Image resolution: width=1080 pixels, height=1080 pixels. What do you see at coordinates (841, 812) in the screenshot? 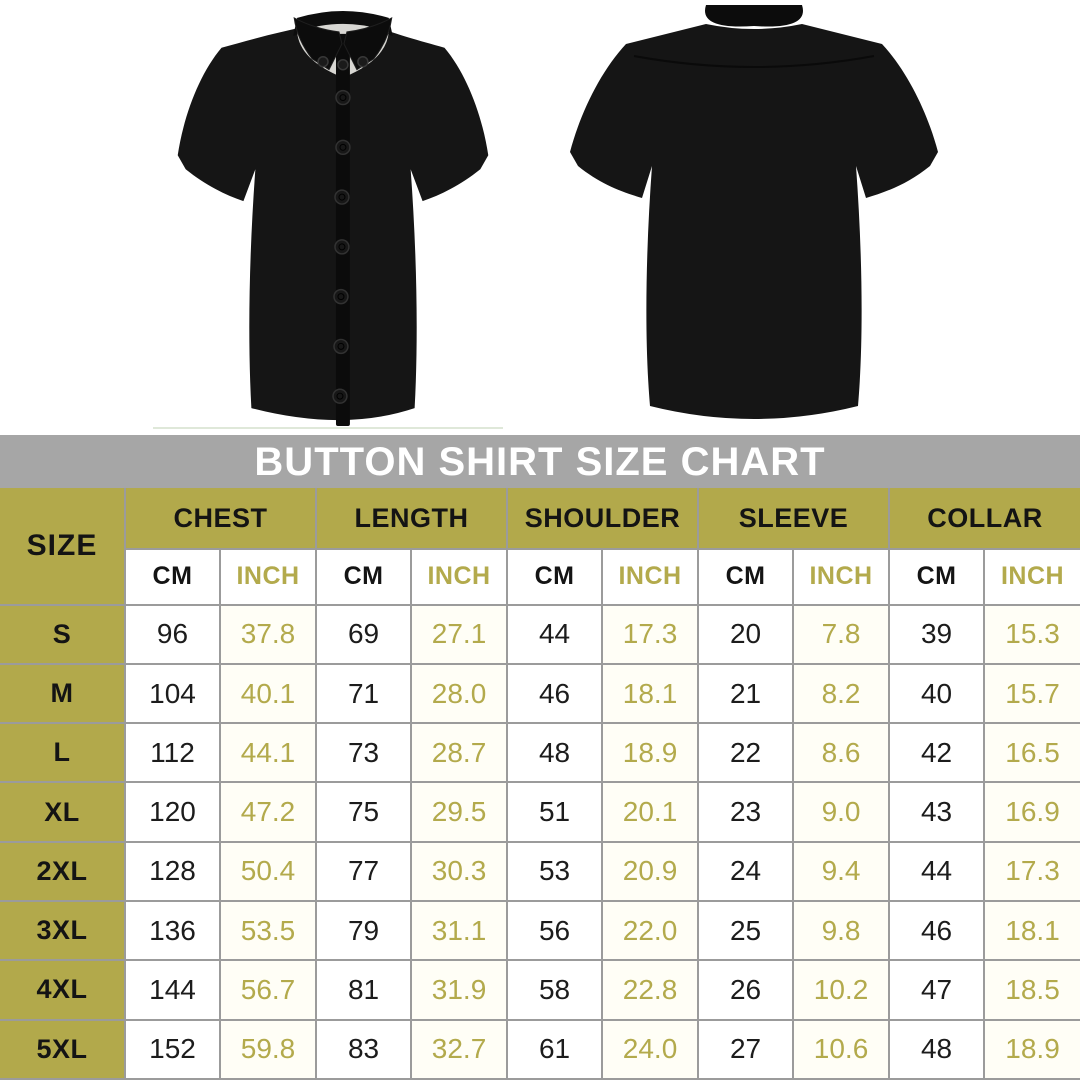
I see `cell-sleeve-inch: 9.0` at bounding box center [841, 812].